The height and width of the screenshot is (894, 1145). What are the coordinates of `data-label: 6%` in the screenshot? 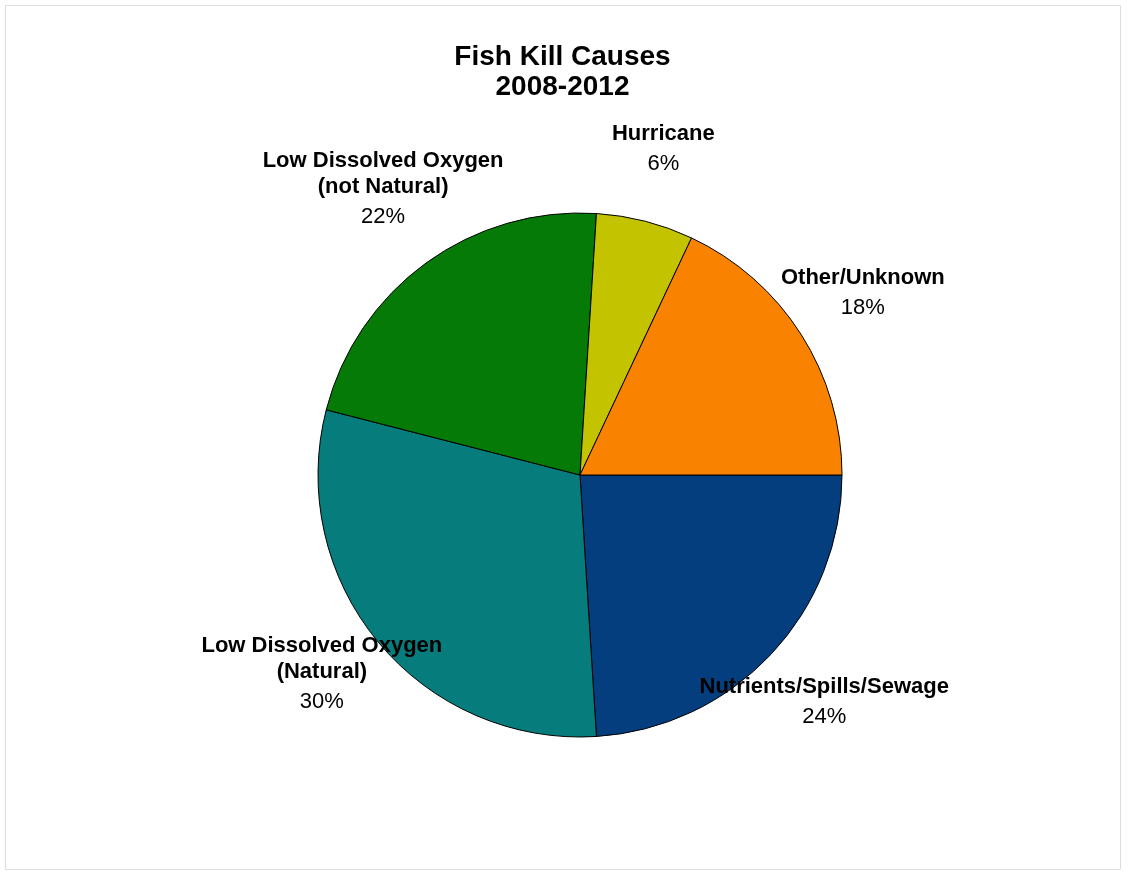 It's located at (663, 162).